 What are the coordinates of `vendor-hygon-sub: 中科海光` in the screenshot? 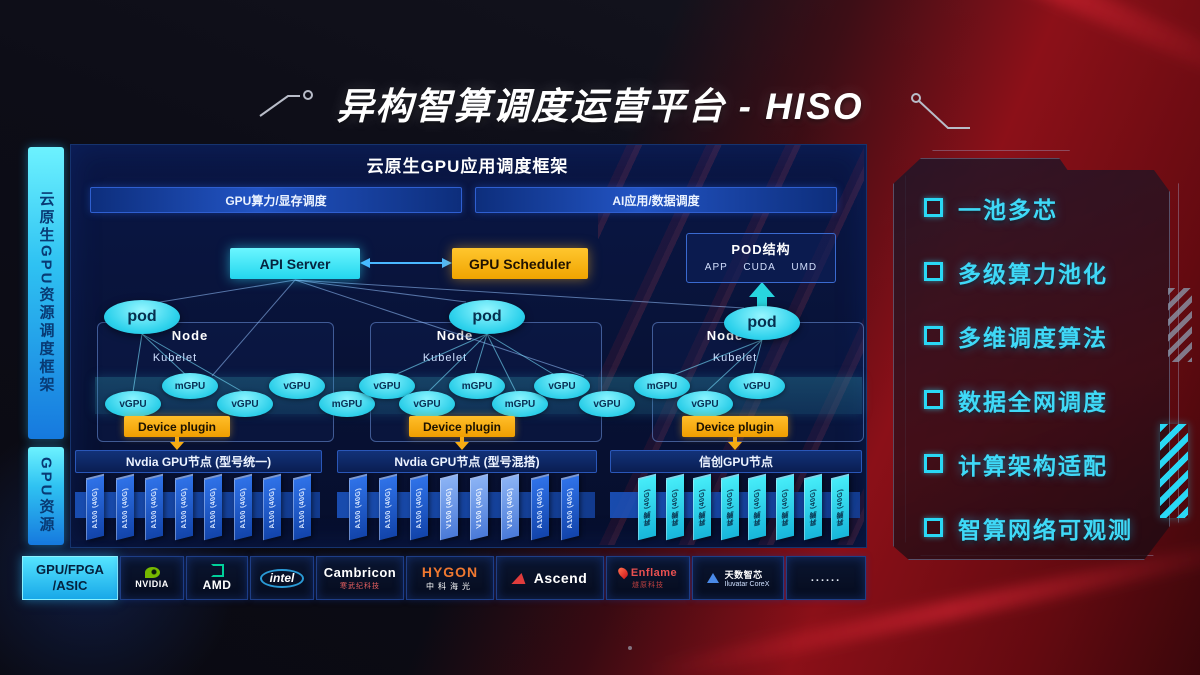 It's located at (450, 586).